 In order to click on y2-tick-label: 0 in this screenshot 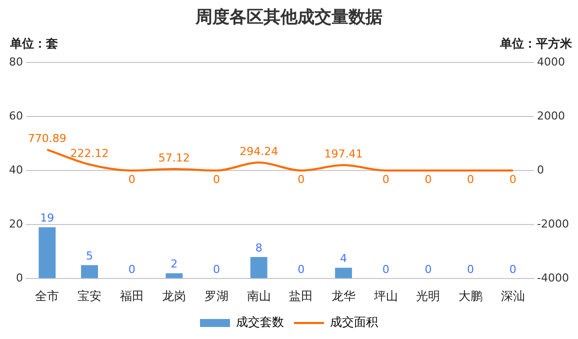, I will do `click(540, 169)`.